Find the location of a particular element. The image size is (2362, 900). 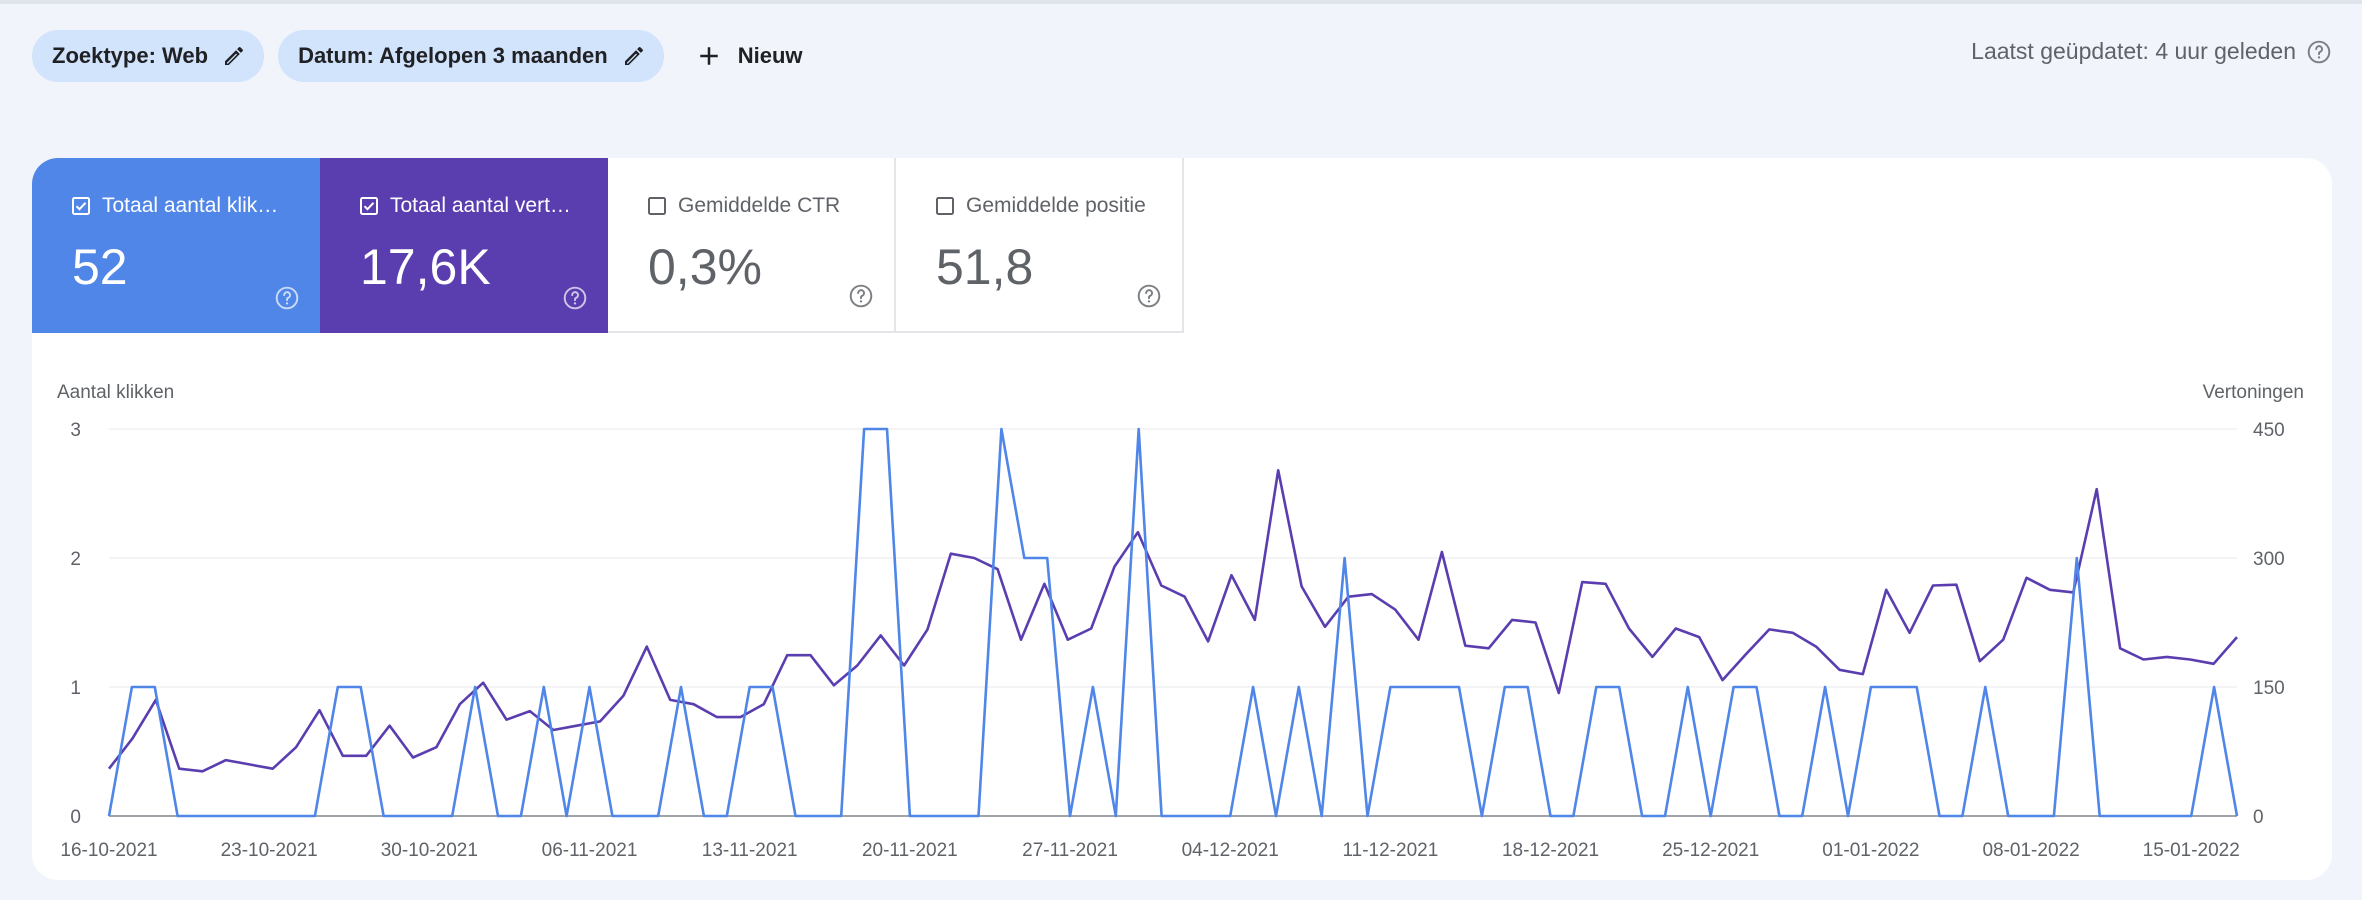

search-type-filter-chip: Zoektype: Web is located at coordinates (148, 56).